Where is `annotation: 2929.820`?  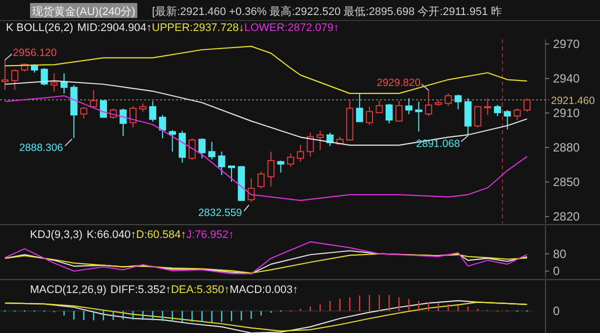
annotation: 2929.820 is located at coordinates (398, 83).